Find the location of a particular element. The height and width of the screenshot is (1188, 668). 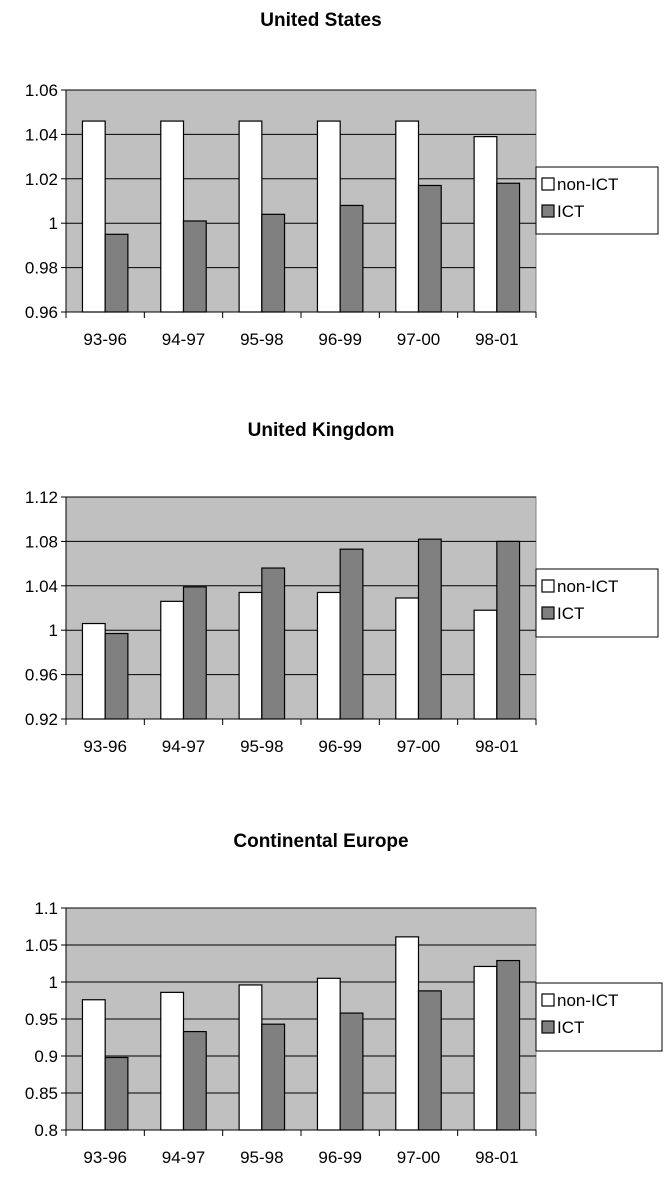

y-tick-label: 0.95 is located at coordinates (41, 1019).